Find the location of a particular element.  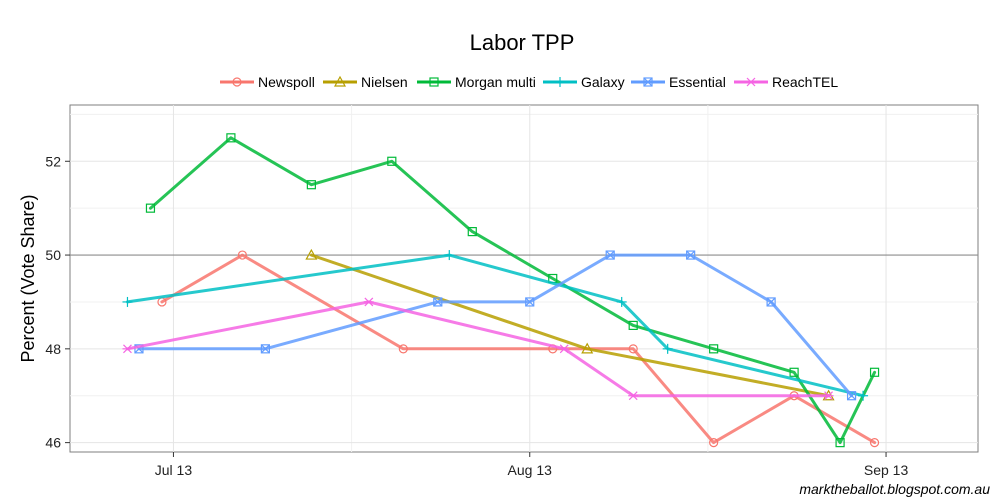

x-tick-label: Jul 13 is located at coordinates (174, 470).